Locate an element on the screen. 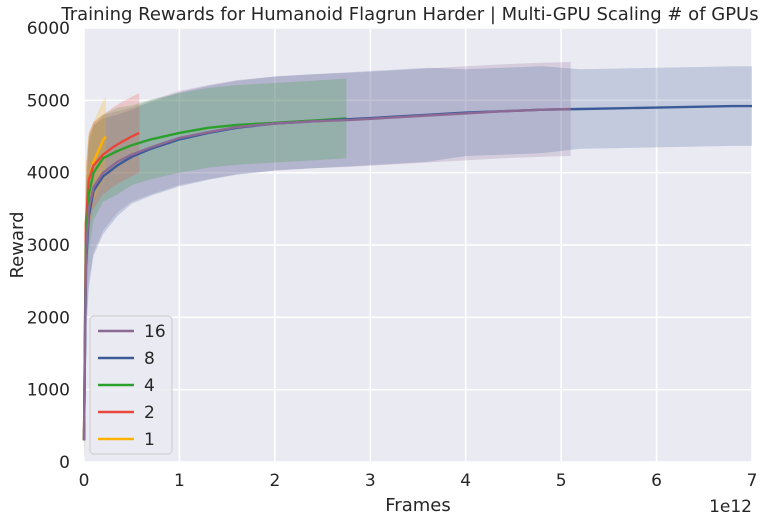  x-axis-label: Frames is located at coordinates (417, 505).